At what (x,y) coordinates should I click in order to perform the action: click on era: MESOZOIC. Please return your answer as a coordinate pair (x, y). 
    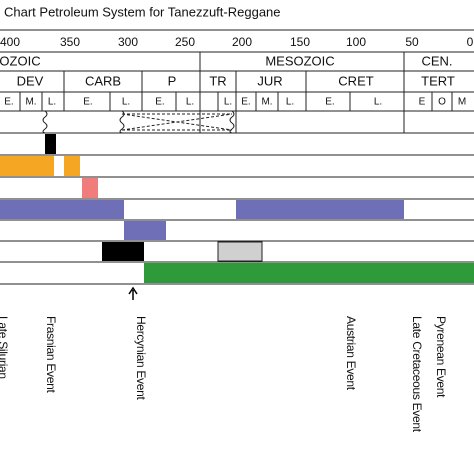
    Looking at the image, I should click on (299, 60).